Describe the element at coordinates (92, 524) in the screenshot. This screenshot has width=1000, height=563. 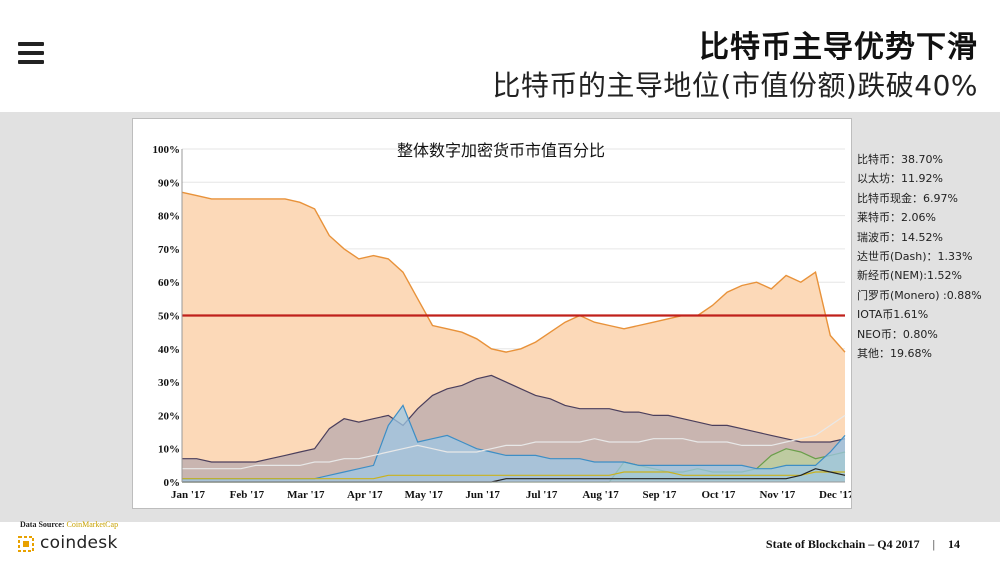
I see `source-link: CoinMarketCap` at that location.